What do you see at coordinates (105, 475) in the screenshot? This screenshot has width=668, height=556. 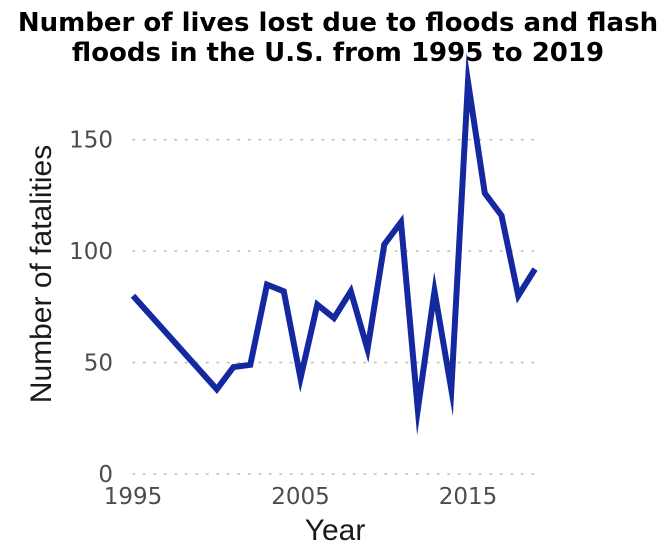 I see `y-tick-label: 0` at bounding box center [105, 475].